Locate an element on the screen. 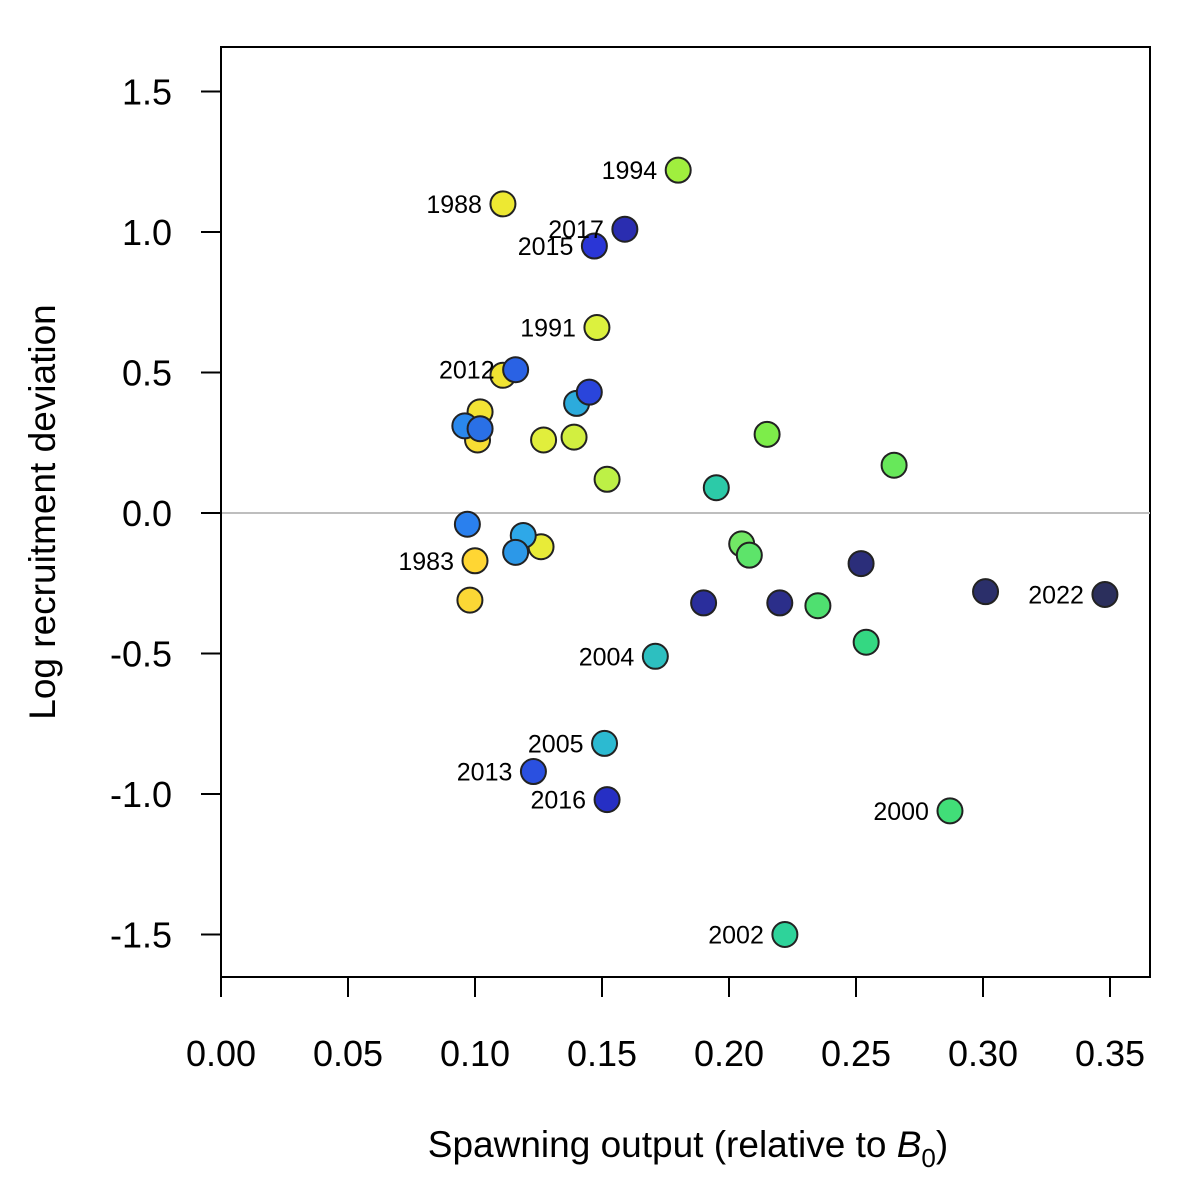 This screenshot has width=1200, height=1200. point-year-label: 2004 is located at coordinates (607, 657).